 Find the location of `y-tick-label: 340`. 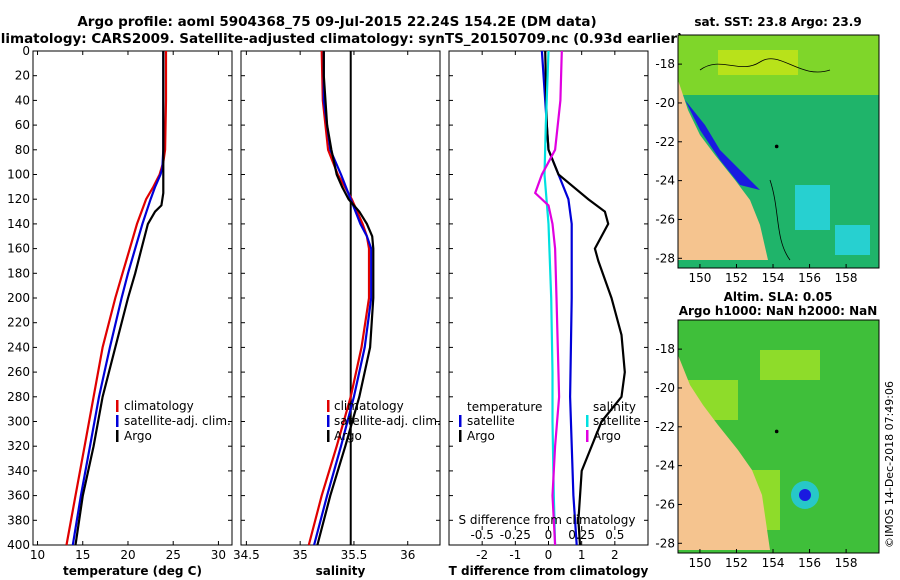

y-tick-label: 340 is located at coordinates (18, 471).